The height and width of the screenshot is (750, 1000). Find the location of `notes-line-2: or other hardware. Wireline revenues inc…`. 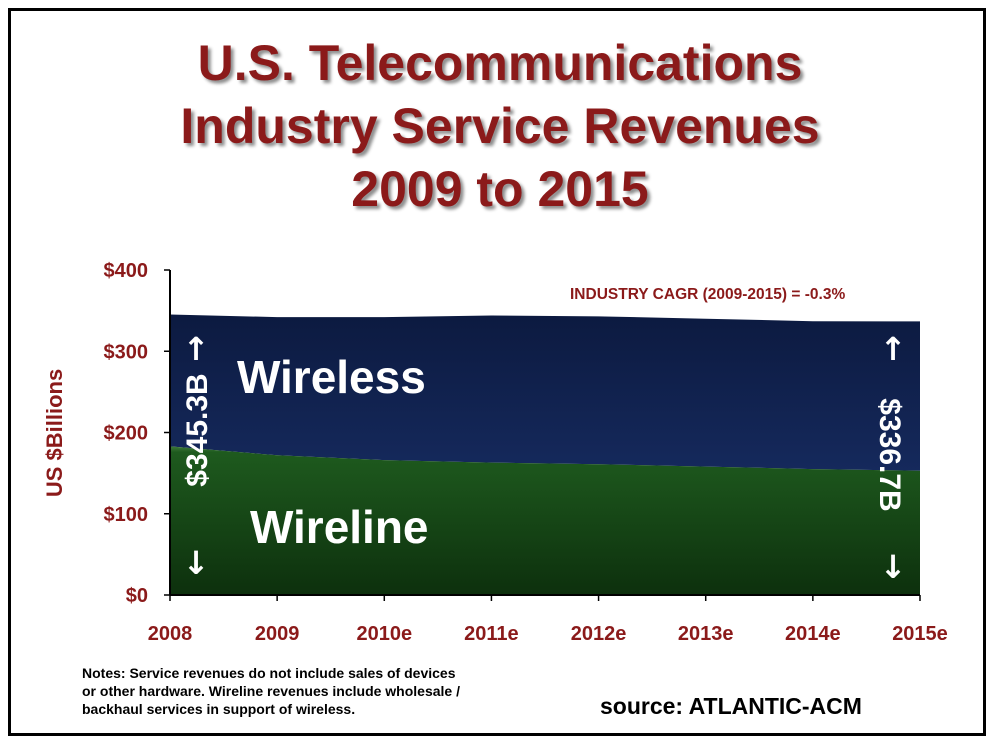

notes-line-2: or other hardware. Wireline revenues inc… is located at coordinates (271, 691).